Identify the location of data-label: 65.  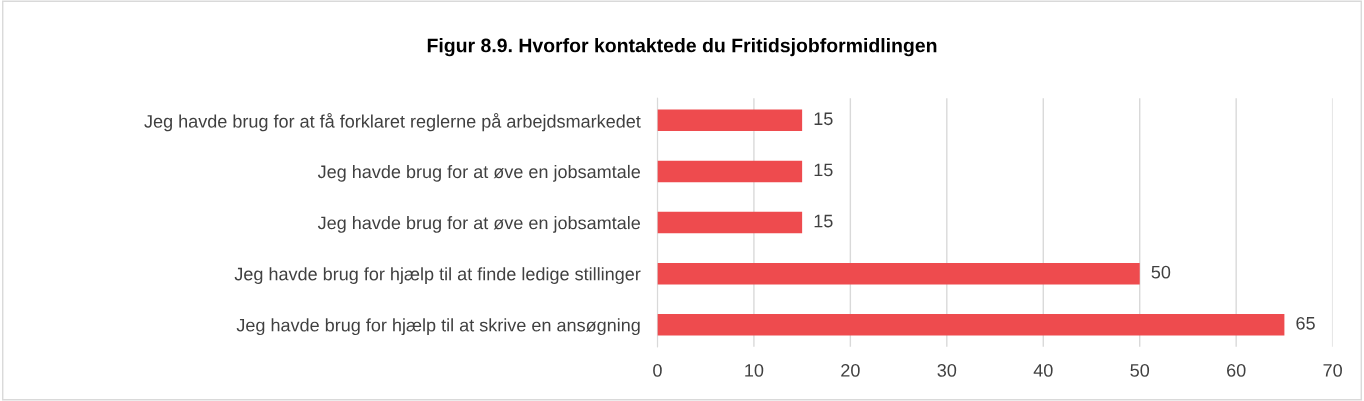
(1305, 323).